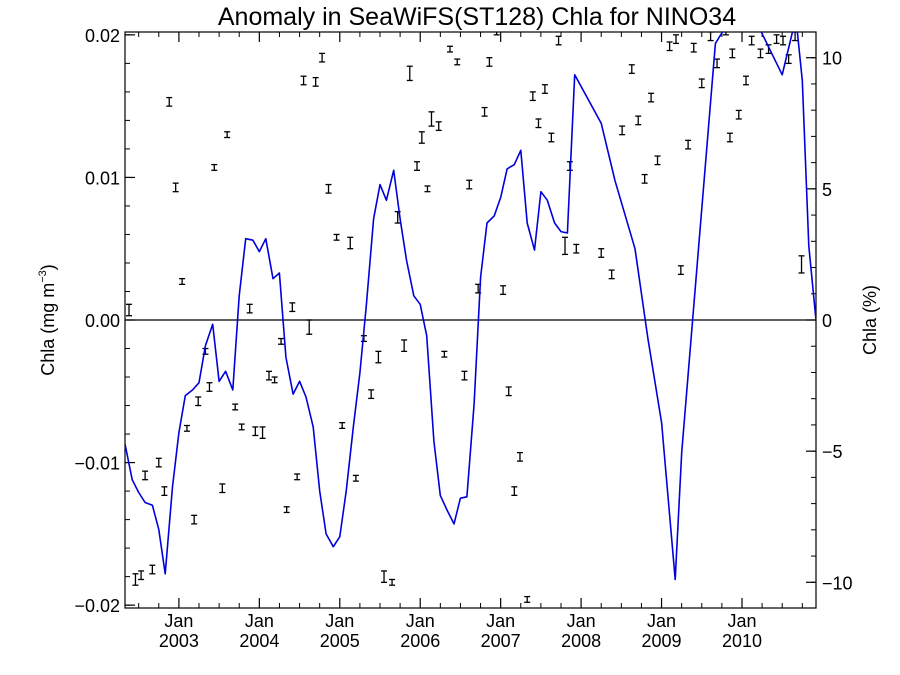 This screenshot has width=900, height=675. What do you see at coordinates (501, 641) in the screenshot?
I see `x-tick-year: 2007` at bounding box center [501, 641].